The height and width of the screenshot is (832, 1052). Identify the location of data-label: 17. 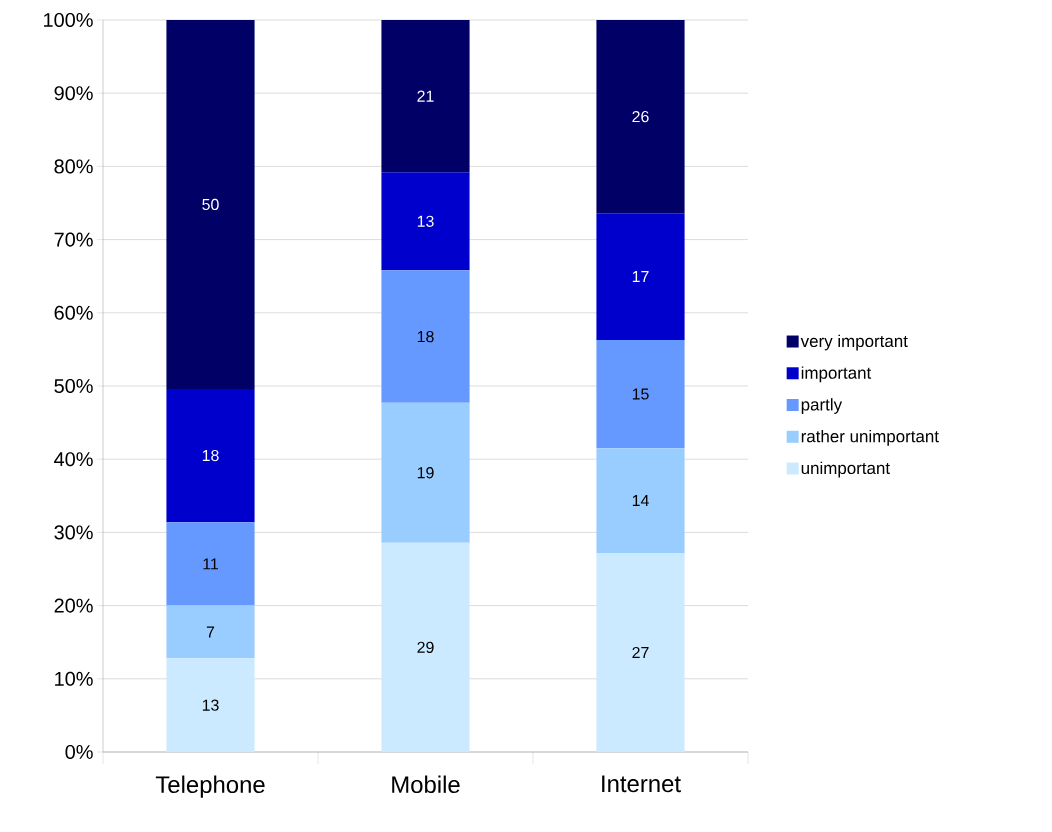
(640, 277).